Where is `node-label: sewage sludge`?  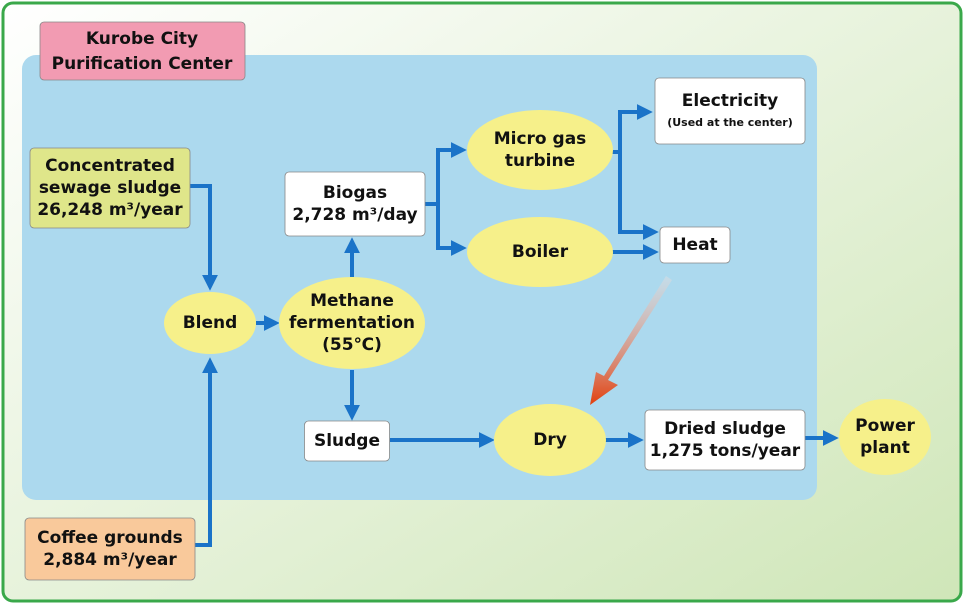
node-label: sewage sludge is located at coordinates (110, 188).